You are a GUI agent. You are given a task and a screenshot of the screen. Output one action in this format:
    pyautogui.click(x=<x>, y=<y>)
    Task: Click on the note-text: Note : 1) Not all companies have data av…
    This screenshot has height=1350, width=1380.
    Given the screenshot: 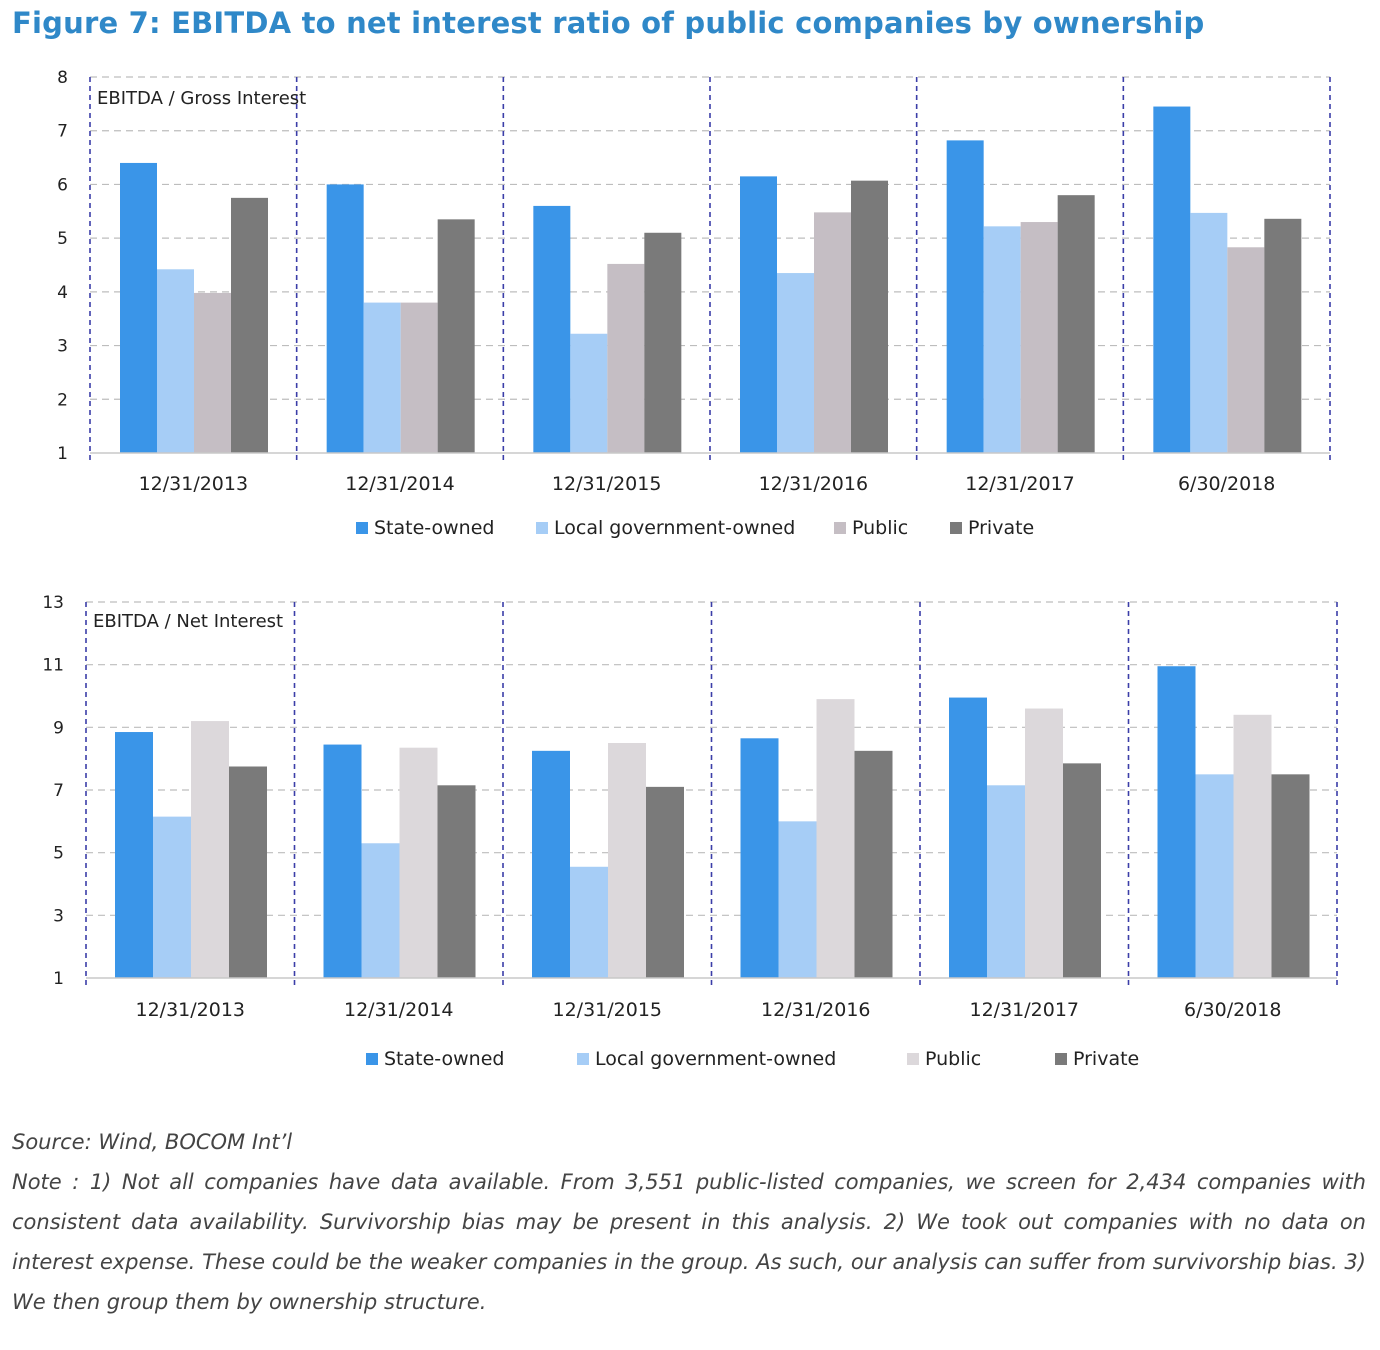 What is the action you would take?
    pyautogui.click(x=689, y=1242)
    